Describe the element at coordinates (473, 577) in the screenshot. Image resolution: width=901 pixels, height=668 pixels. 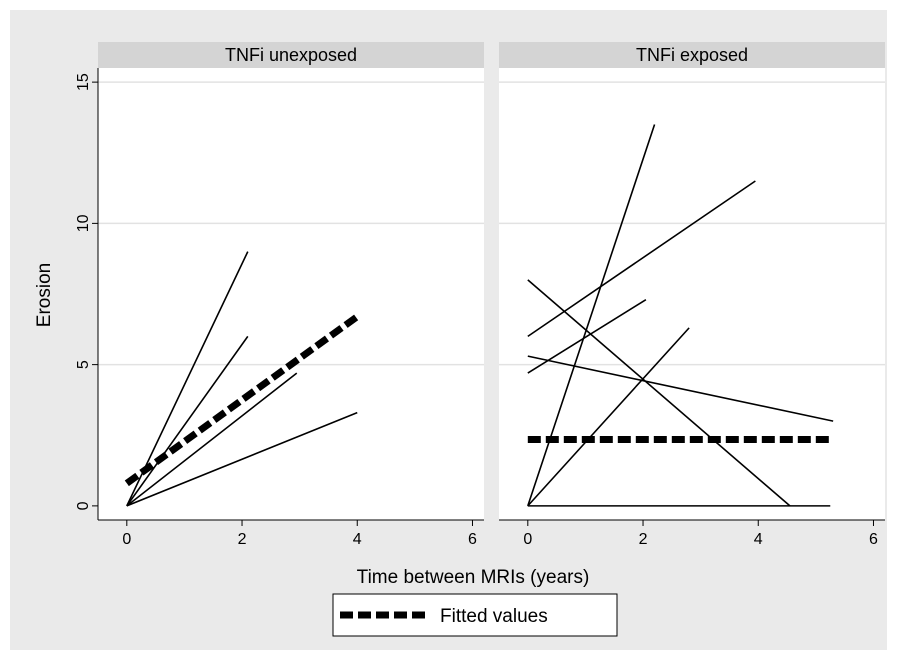
I see `x-axis-label: Time between MRIs (years)` at that location.